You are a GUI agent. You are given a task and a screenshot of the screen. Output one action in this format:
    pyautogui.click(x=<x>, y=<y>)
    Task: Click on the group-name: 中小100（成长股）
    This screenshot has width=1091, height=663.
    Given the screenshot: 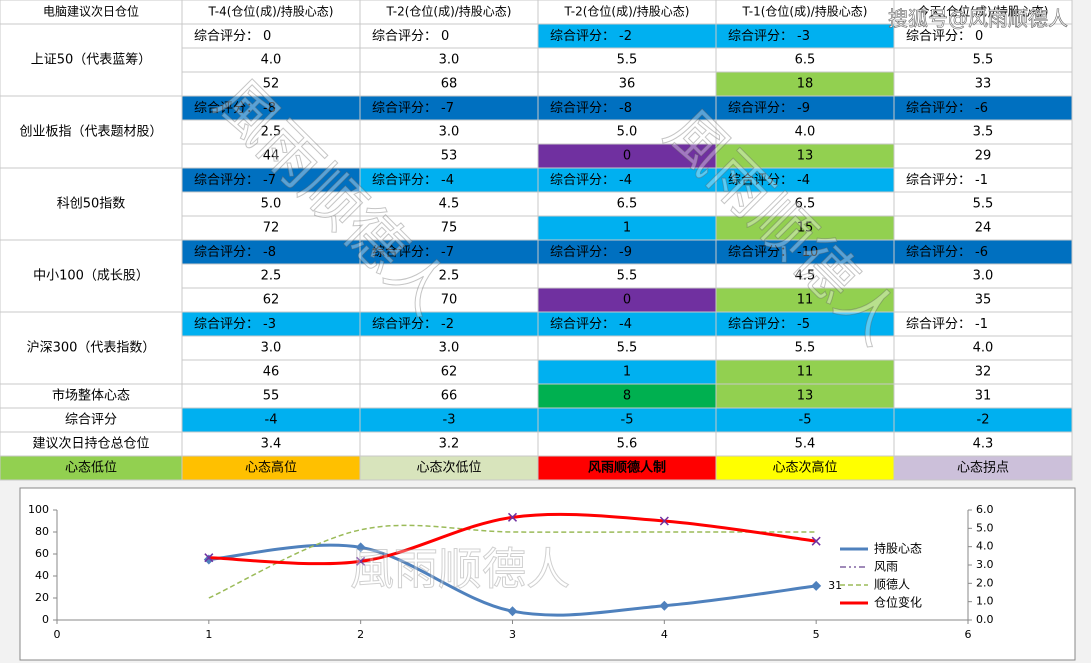 What is the action you would take?
    pyautogui.click(x=91, y=276)
    